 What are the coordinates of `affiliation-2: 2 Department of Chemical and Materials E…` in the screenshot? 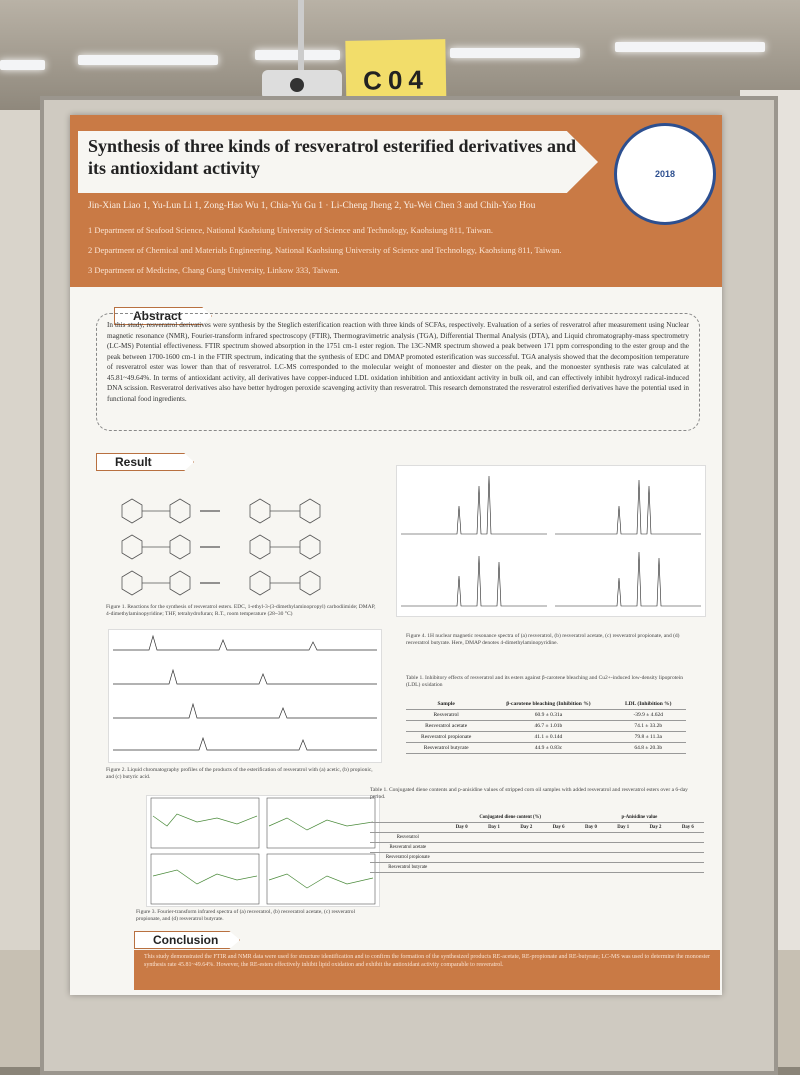 It's located at (325, 250).